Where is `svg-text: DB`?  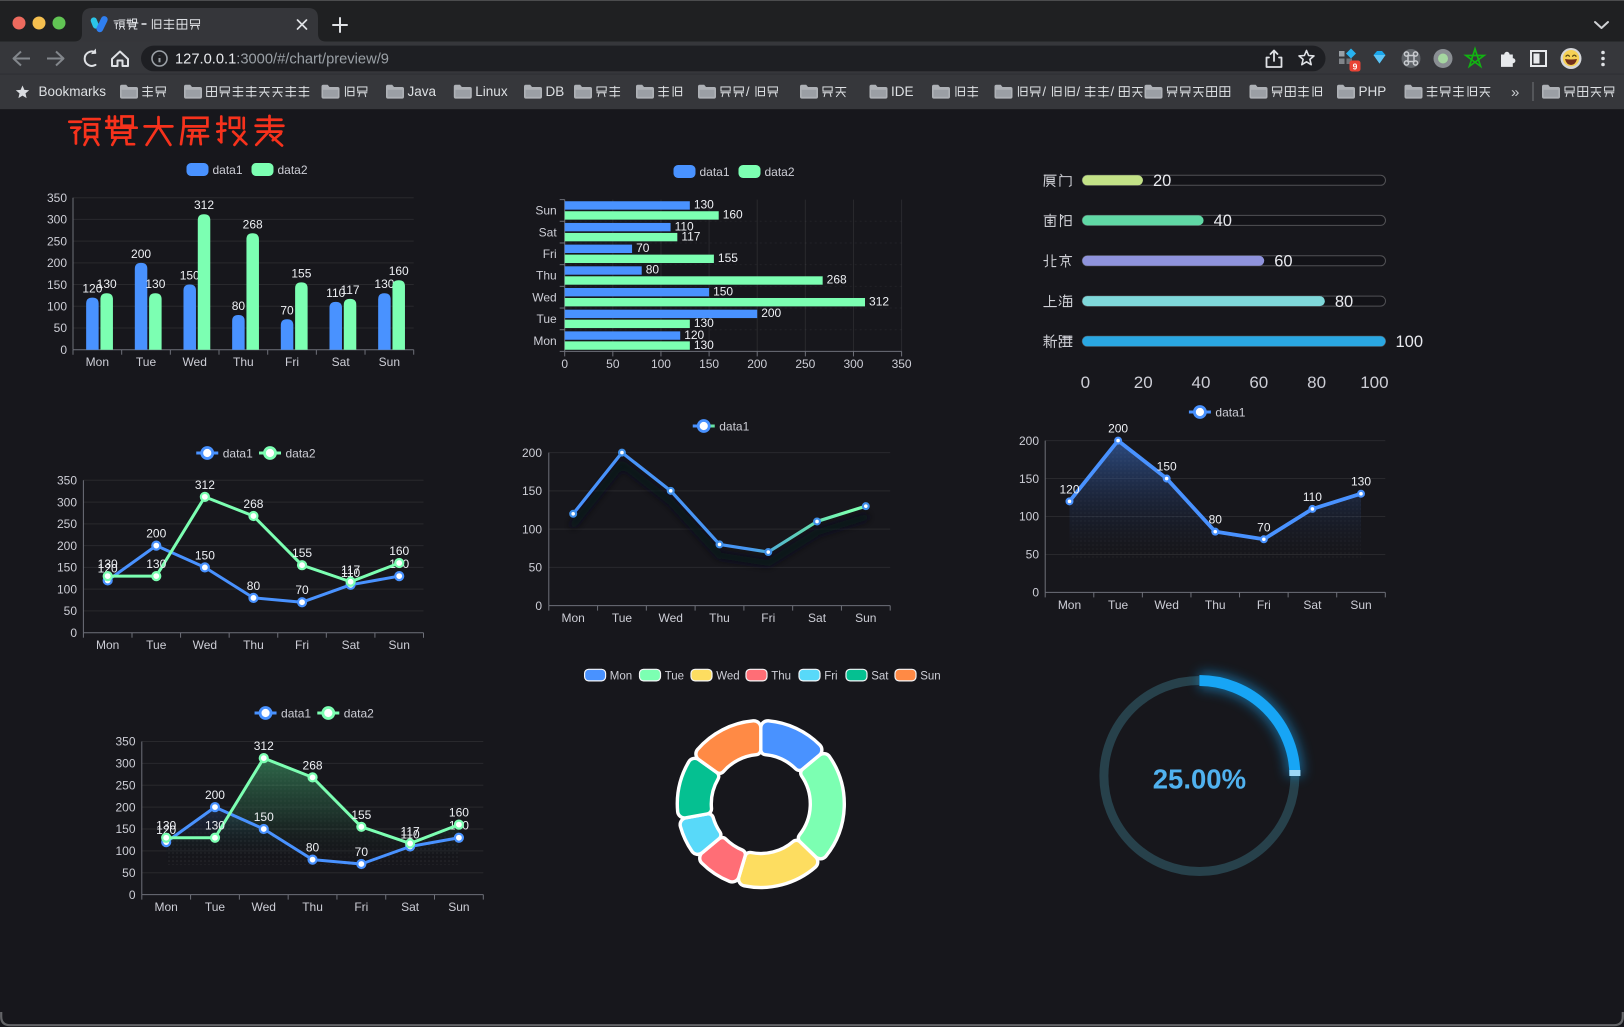
svg-text: DB is located at coordinates (555, 91).